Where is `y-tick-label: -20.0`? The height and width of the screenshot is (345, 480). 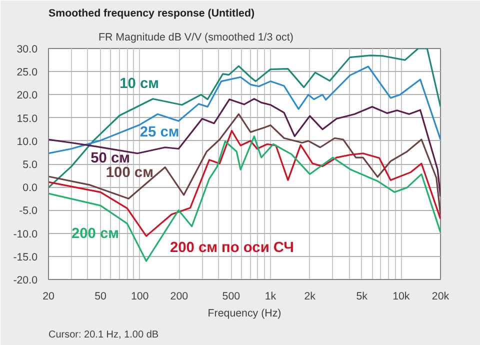 y-tick-label: -20.0 is located at coordinates (25, 280).